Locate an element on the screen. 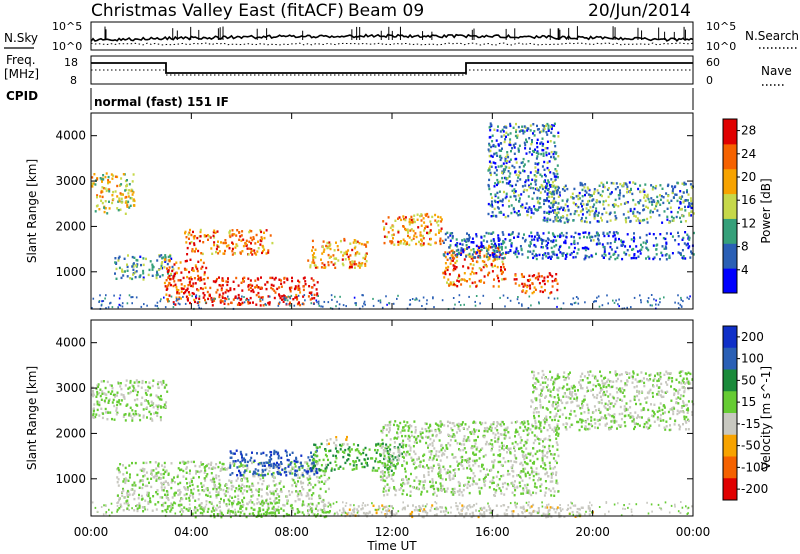  power-colorbar-segment is located at coordinates (730, 132).